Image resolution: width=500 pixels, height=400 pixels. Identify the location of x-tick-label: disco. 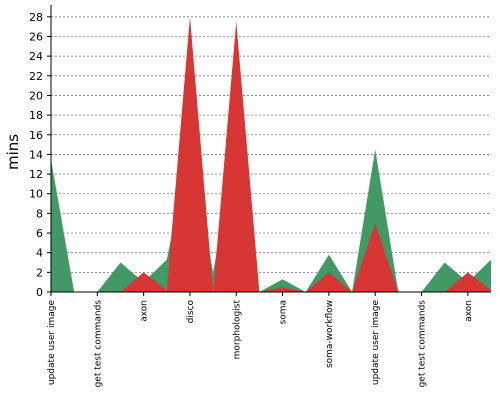
(191, 312).